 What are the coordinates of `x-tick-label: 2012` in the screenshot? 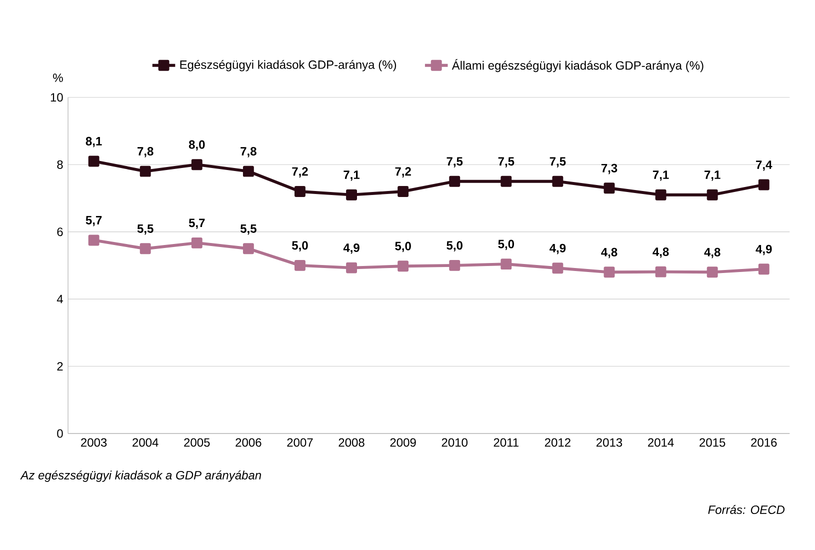 It's located at (557, 442).